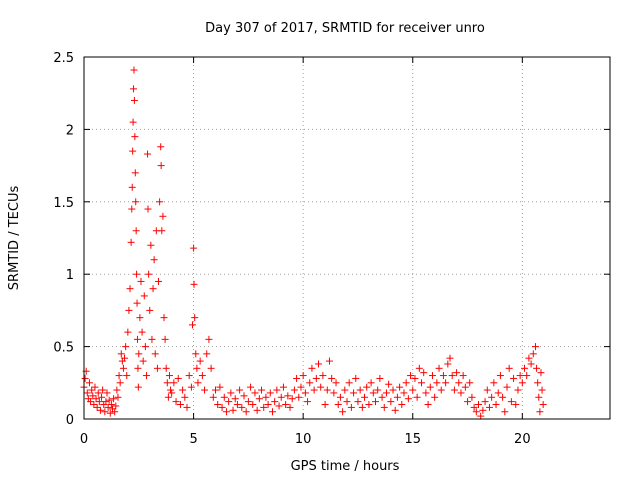 This screenshot has width=640, height=480. What do you see at coordinates (70, 420) in the screenshot?
I see `y-tick-label: 0` at bounding box center [70, 420].